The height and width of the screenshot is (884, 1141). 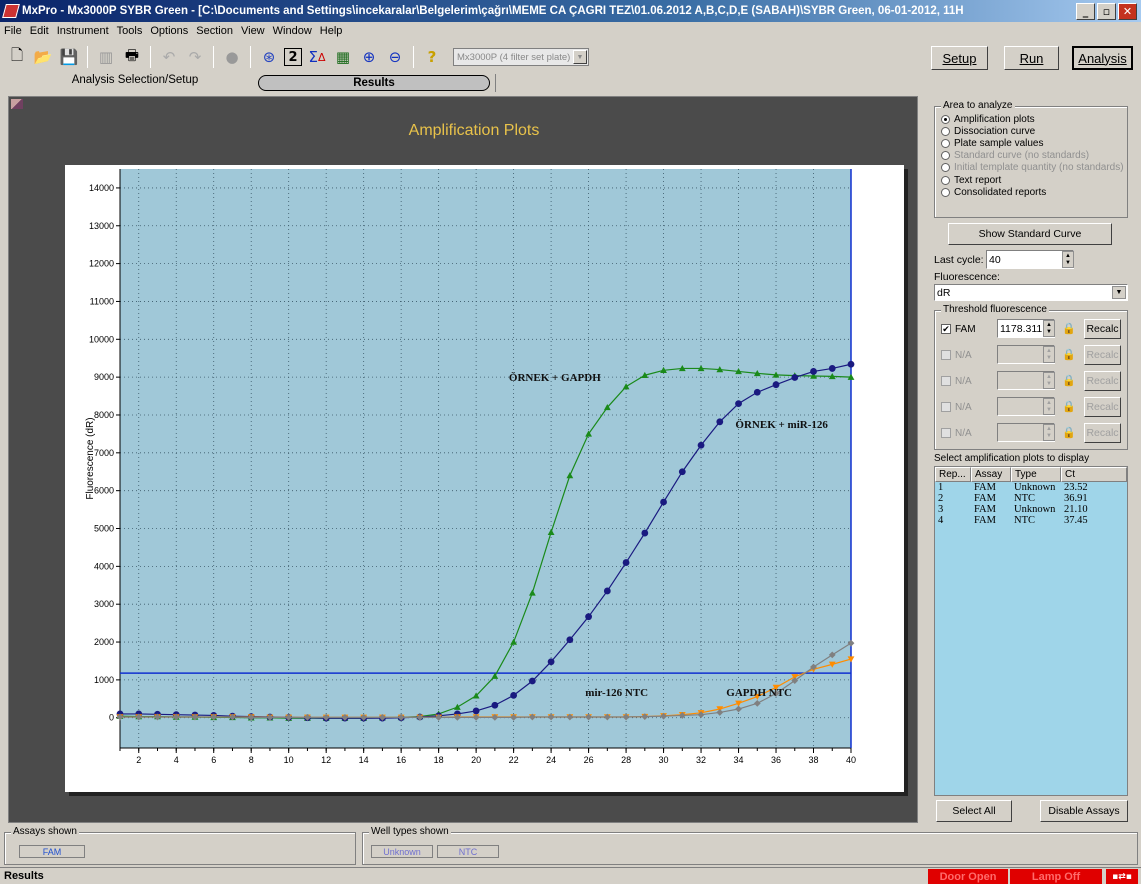 I want to click on fluorescence-select: dR ▼, so click(x=1031, y=292).